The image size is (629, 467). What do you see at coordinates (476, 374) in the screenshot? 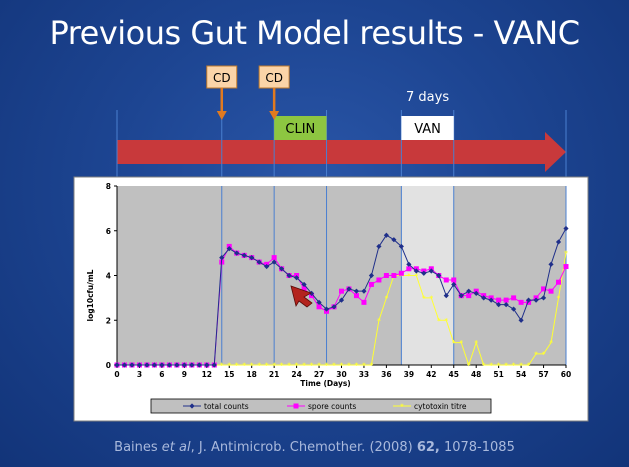
I see `x-tick-label: 48` at bounding box center [476, 374].